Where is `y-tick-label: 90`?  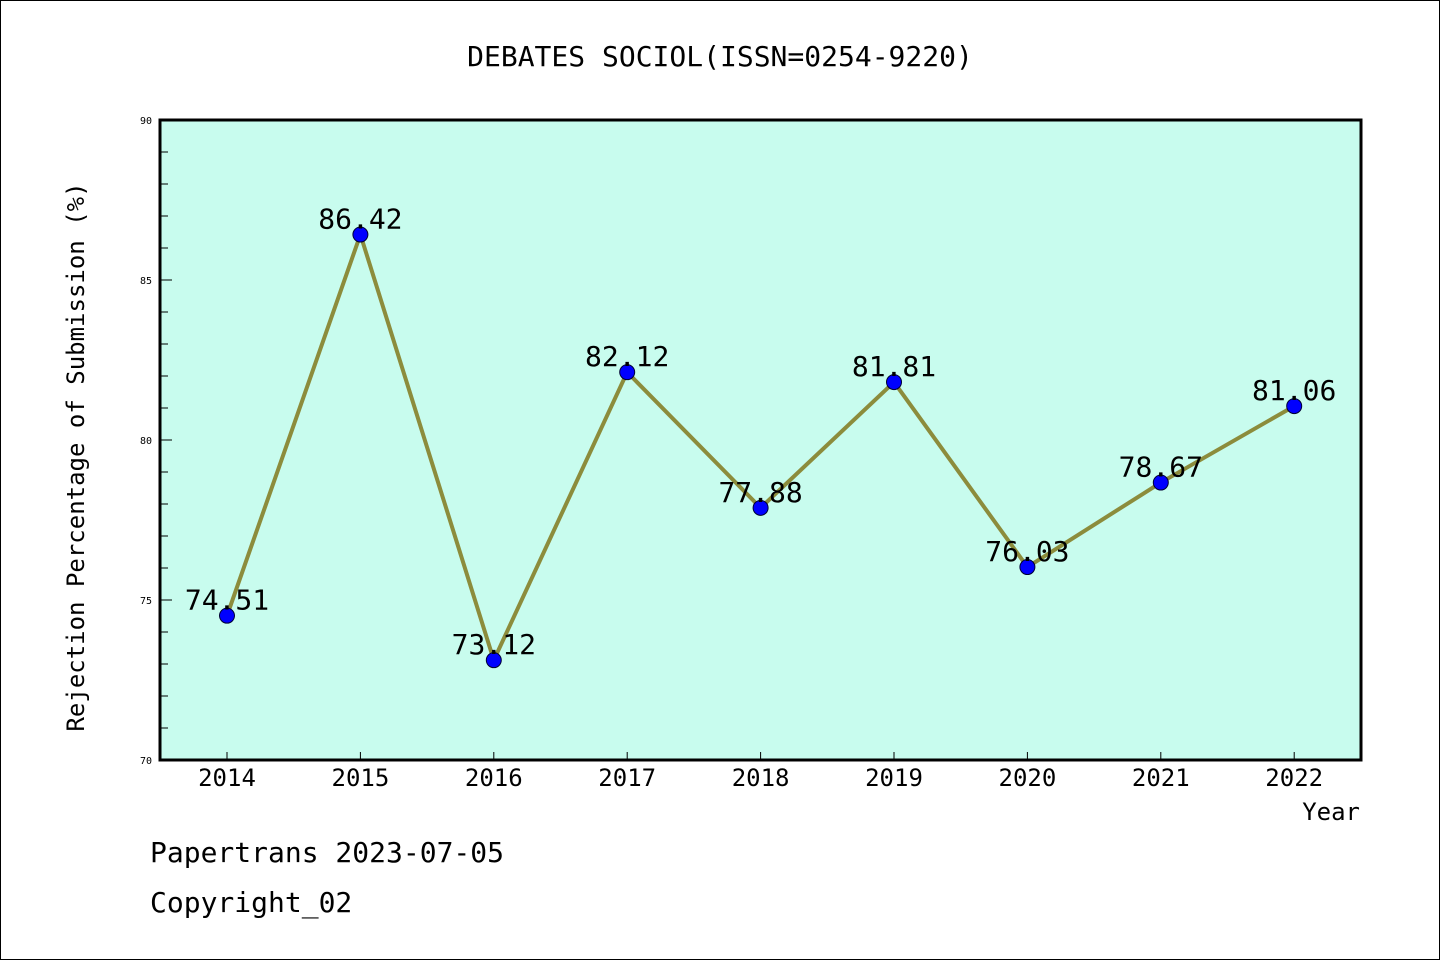
y-tick-label: 90 is located at coordinates (146, 121).